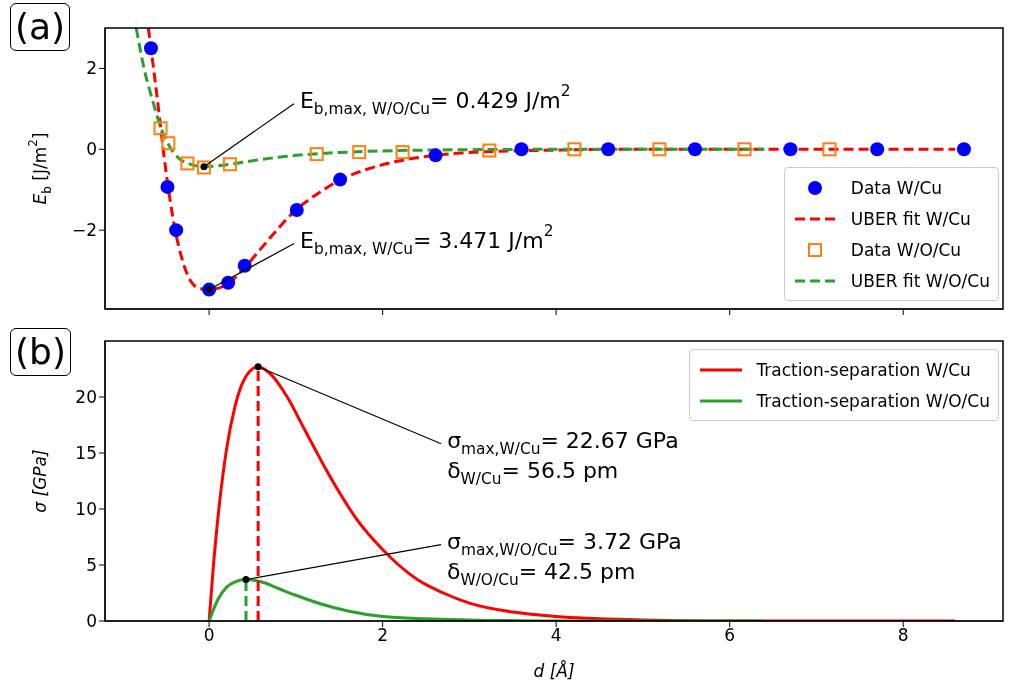 This screenshot has width=1010, height=697. What do you see at coordinates (209, 635) in the screenshot?
I see `x-tick-label: 0` at bounding box center [209, 635].